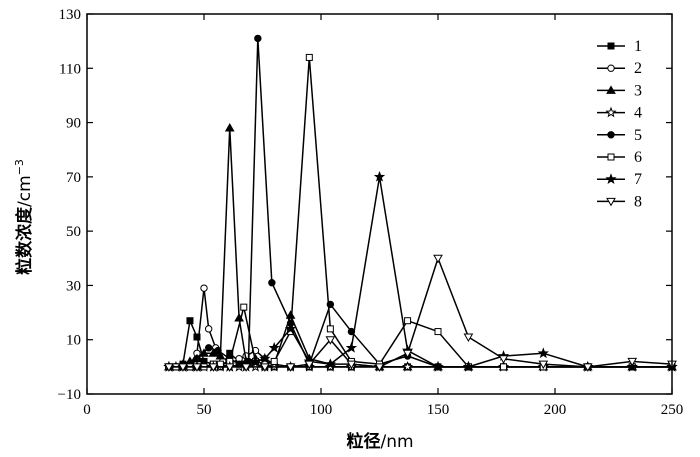 The height and width of the screenshot is (457, 700). Describe the element at coordinates (438, 410) in the screenshot. I see `x-tick-label: 150` at that location.